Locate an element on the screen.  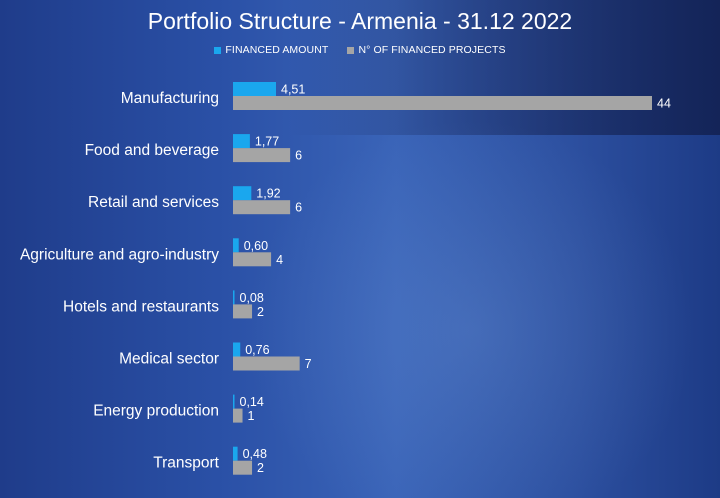
bar-financed-projects-energy-production is located at coordinates (238, 415).